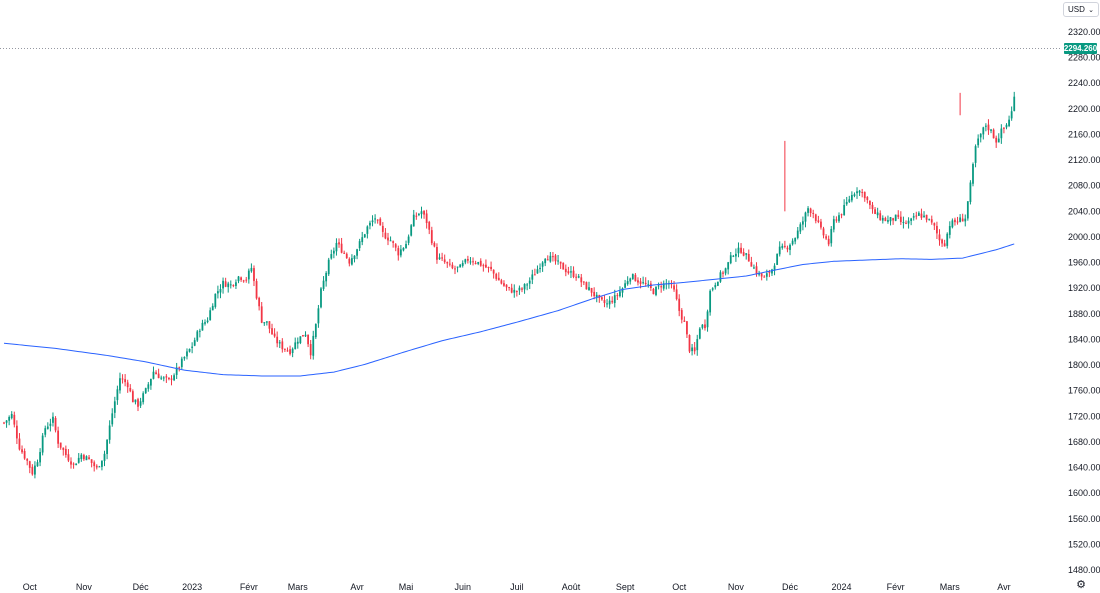  Describe the element at coordinates (790, 587) in the screenshot. I see `time-tick-label: Déc` at that location.